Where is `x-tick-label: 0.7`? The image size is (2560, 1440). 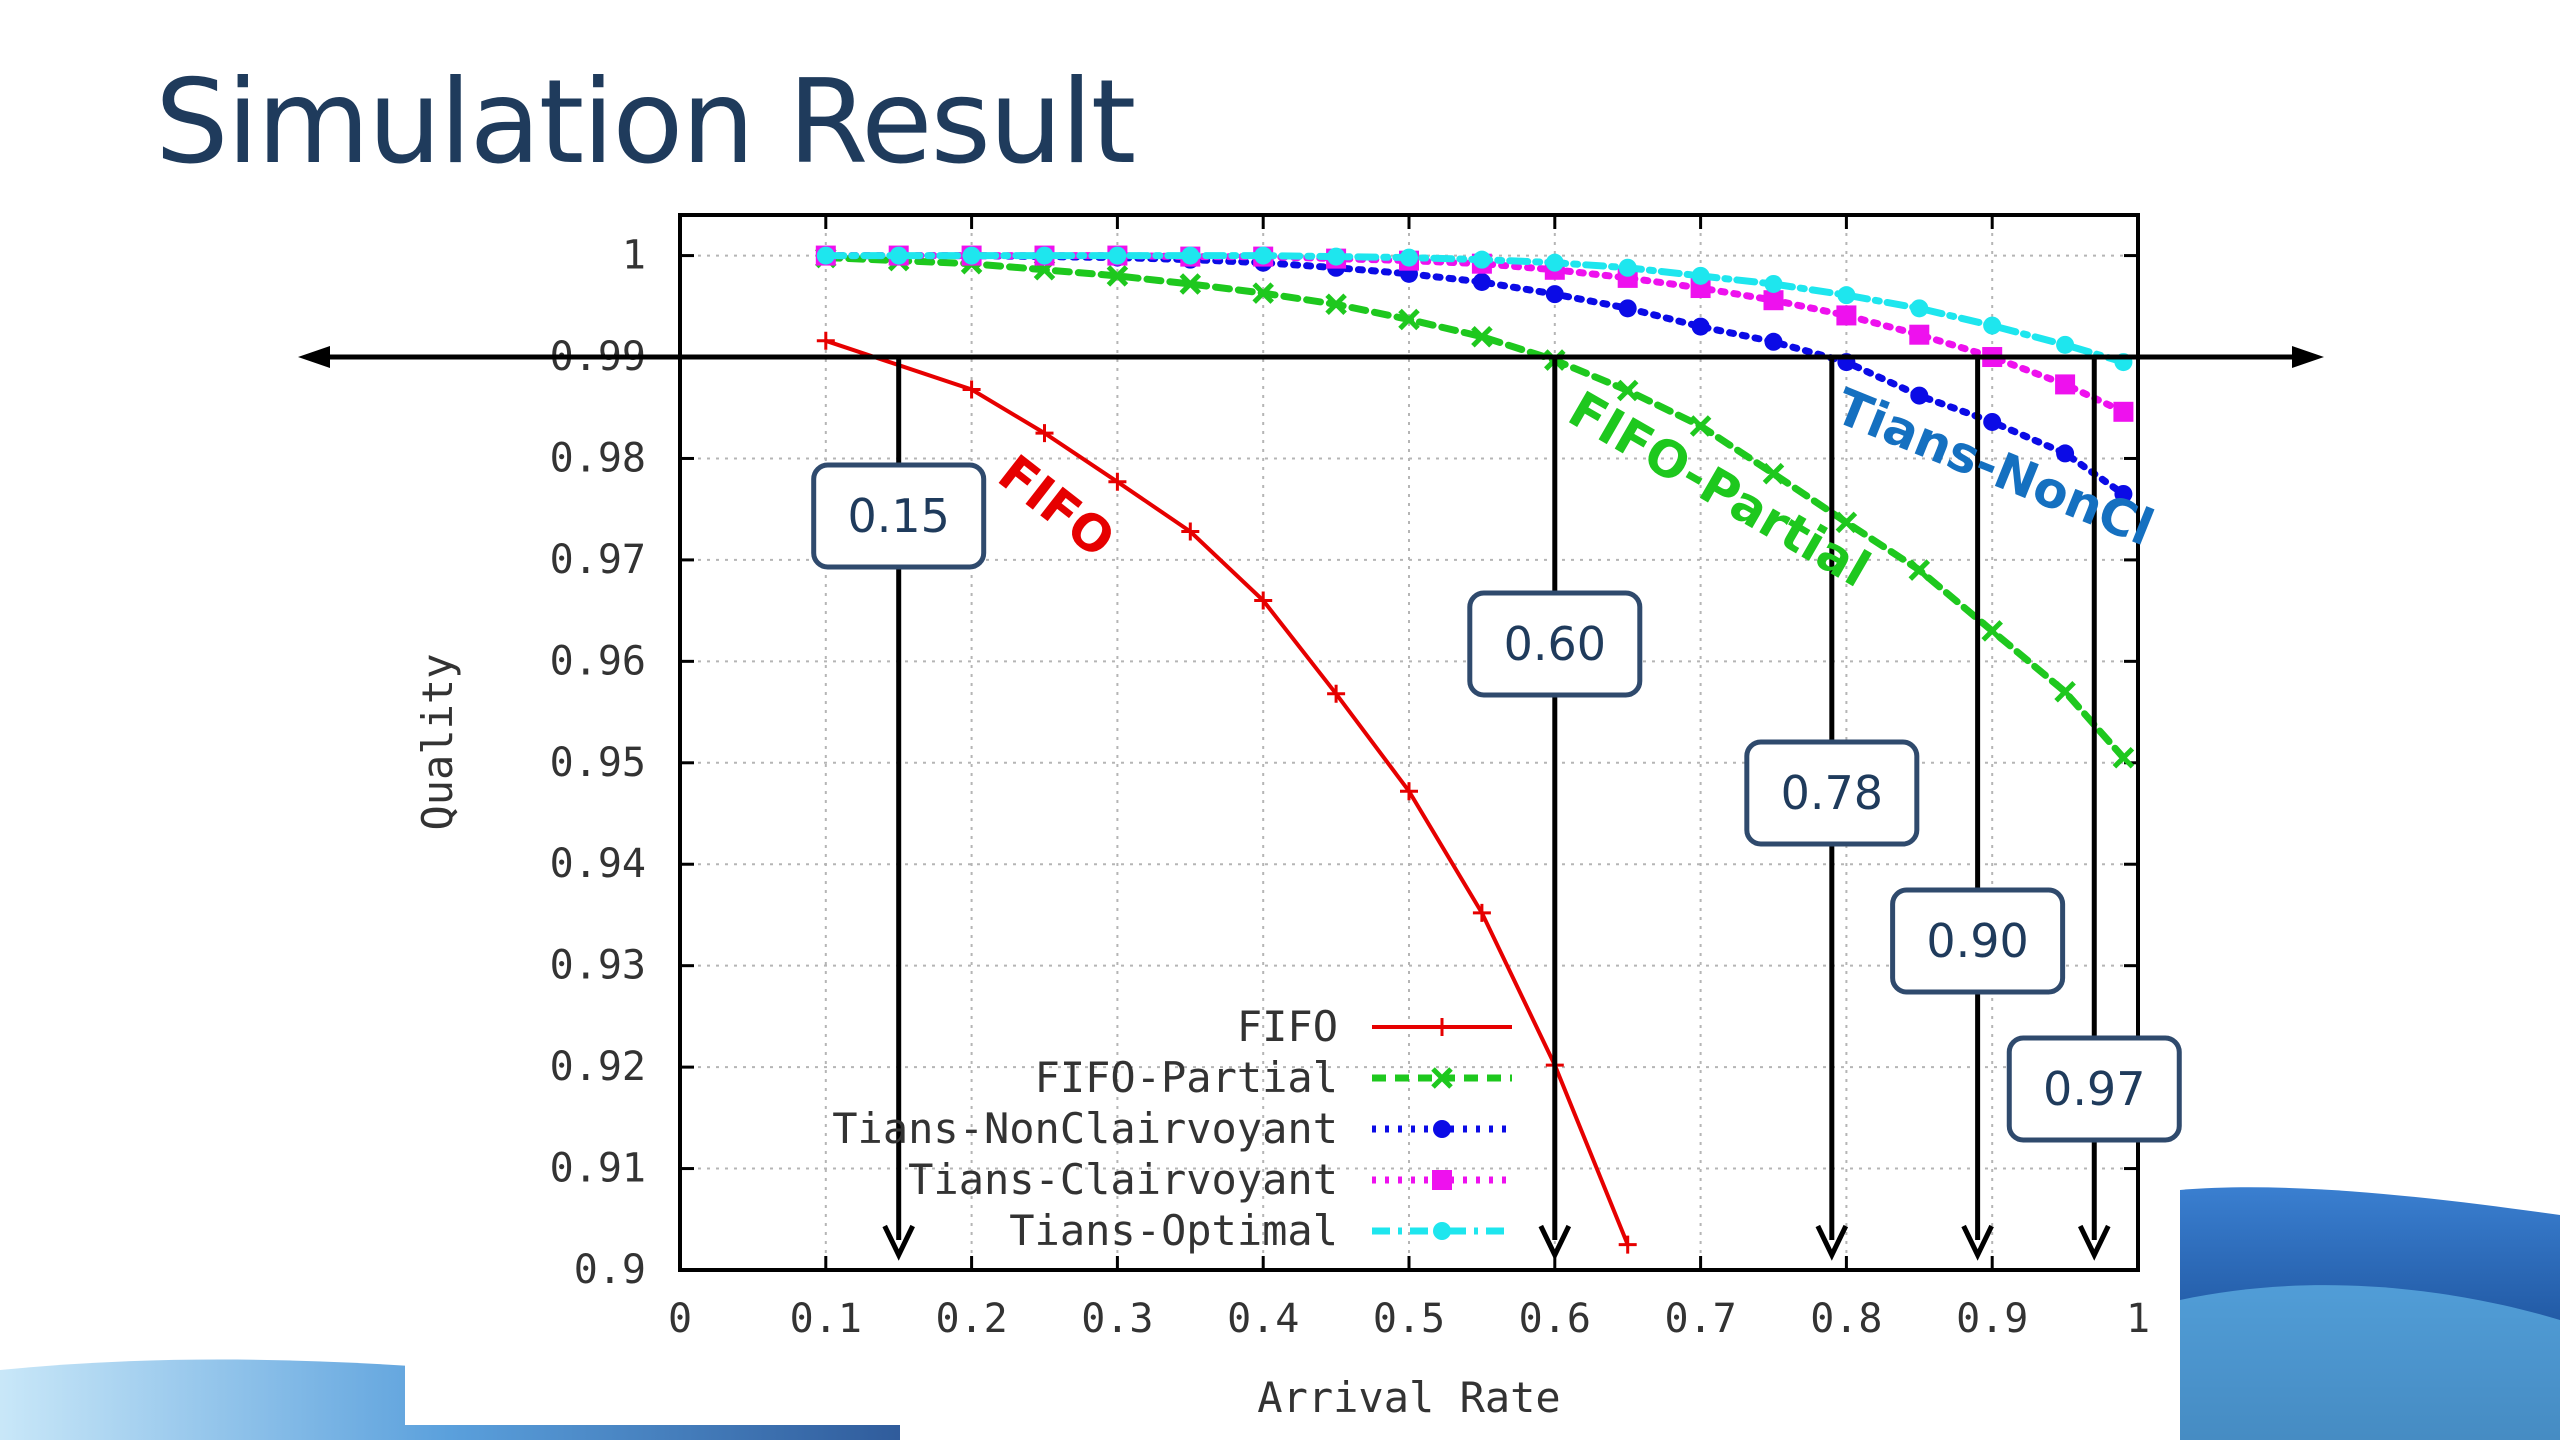
x-tick-label: 0.7 is located at coordinates (1700, 1319).